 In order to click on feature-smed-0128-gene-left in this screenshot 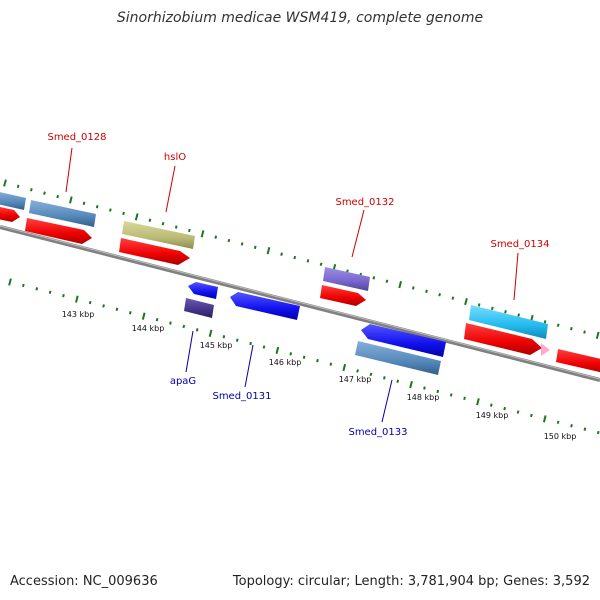, I will do `click(13, 200)`.